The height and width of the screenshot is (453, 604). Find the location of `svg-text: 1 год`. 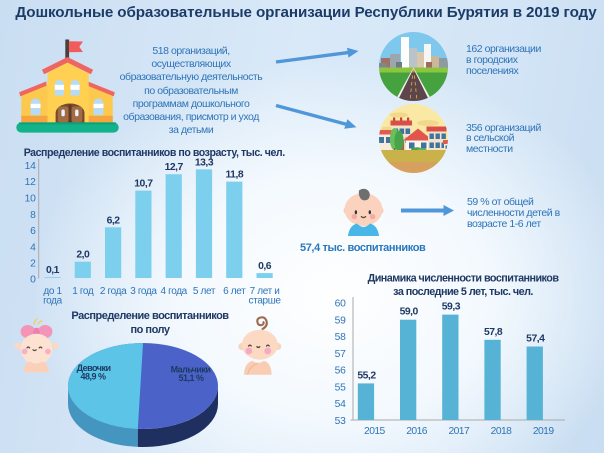

svg-text: 1 год is located at coordinates (83, 291).